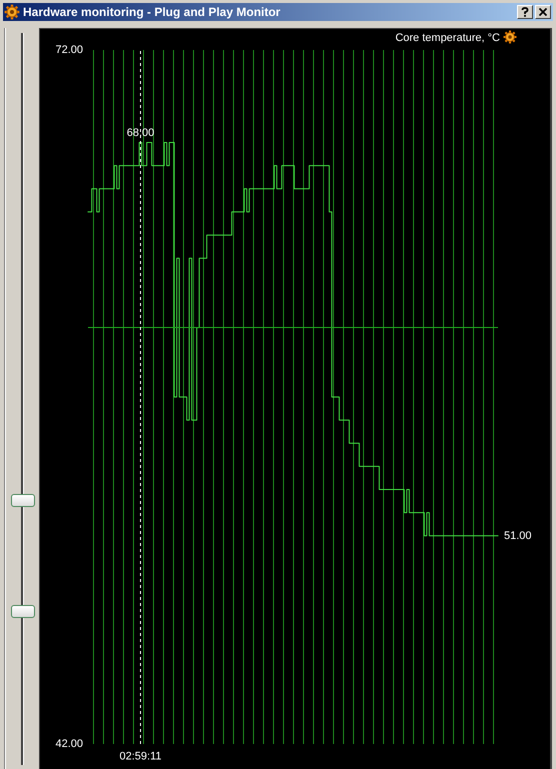  What do you see at coordinates (151, 12) in the screenshot?
I see `chart-title: Hardware monitoring - Plug and Play Monitor` at bounding box center [151, 12].